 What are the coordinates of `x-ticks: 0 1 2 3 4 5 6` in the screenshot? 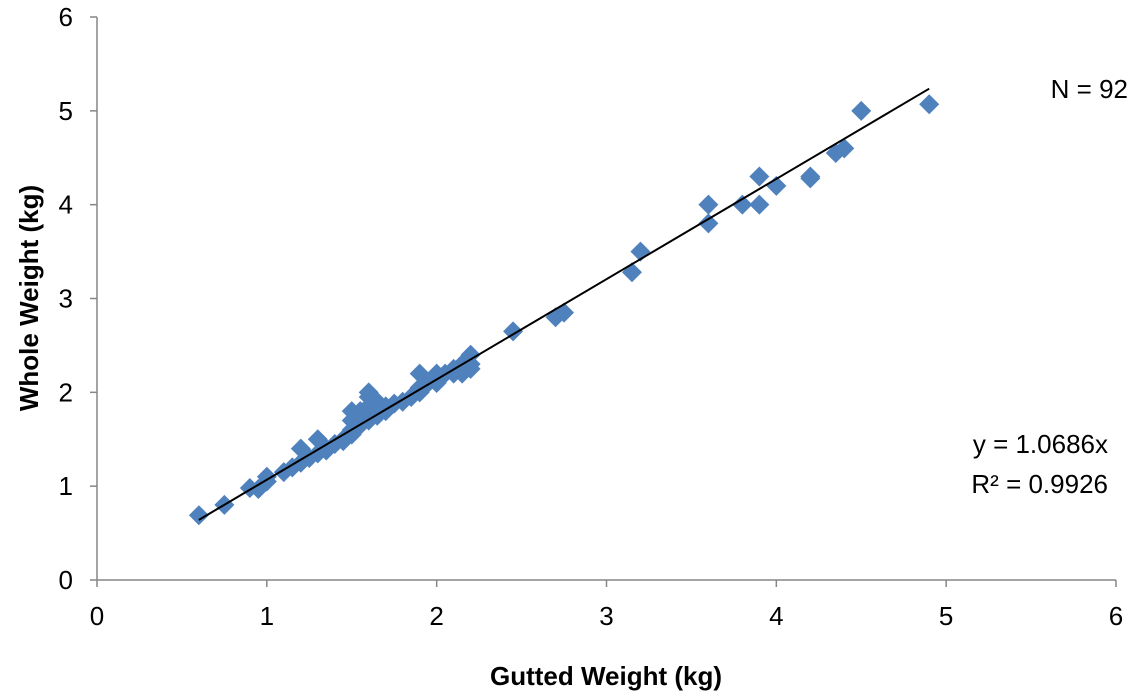 It's located at (606, 605).